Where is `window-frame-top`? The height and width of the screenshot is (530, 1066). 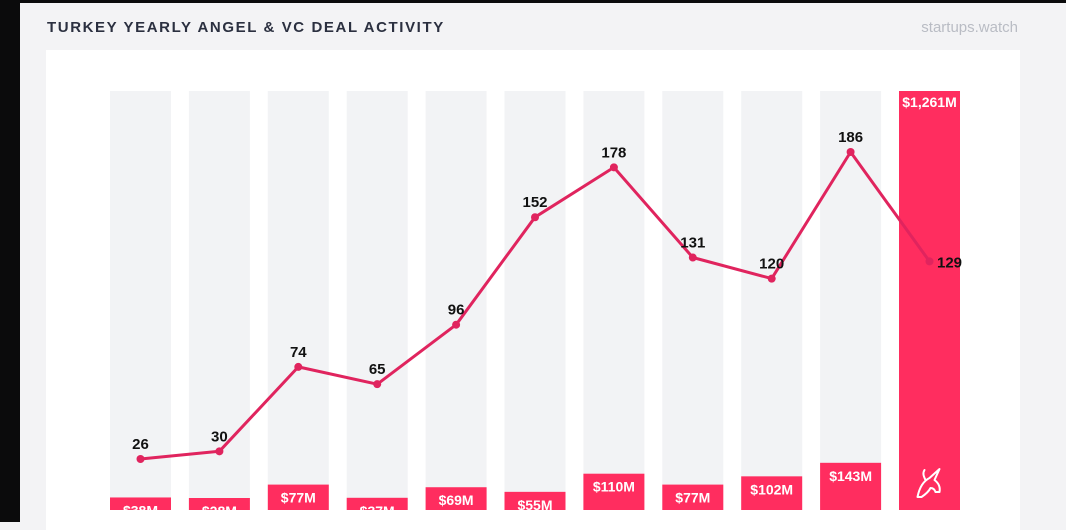 window-frame-top is located at coordinates (533, 1).